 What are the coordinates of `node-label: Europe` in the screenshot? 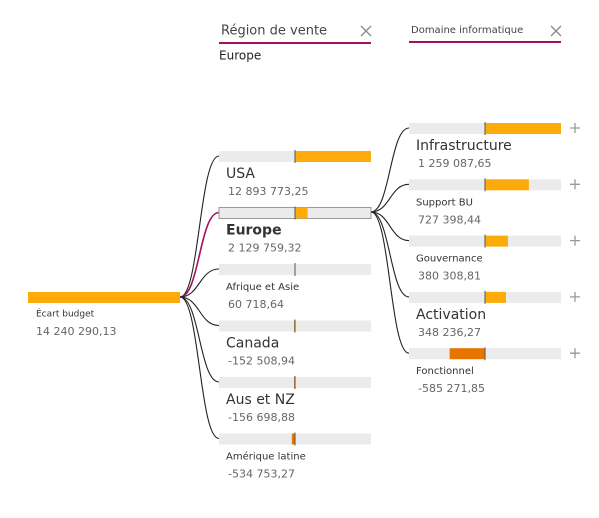 It's located at (254, 231).